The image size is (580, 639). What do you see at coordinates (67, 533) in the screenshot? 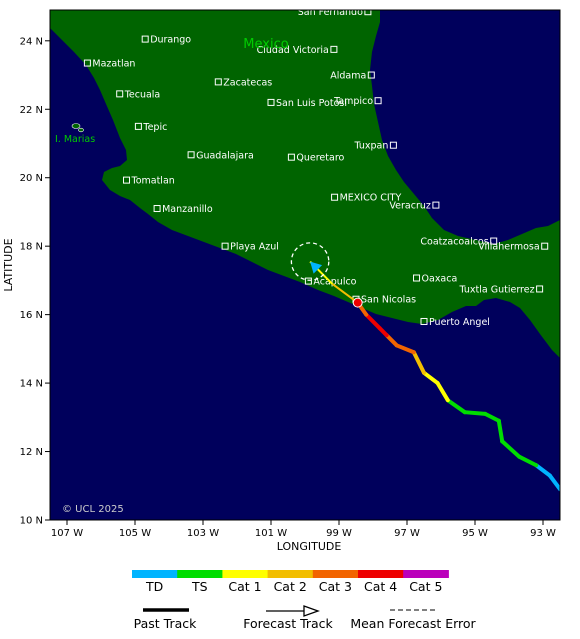
I see `lon-tick-label: 107 W` at bounding box center [67, 533].